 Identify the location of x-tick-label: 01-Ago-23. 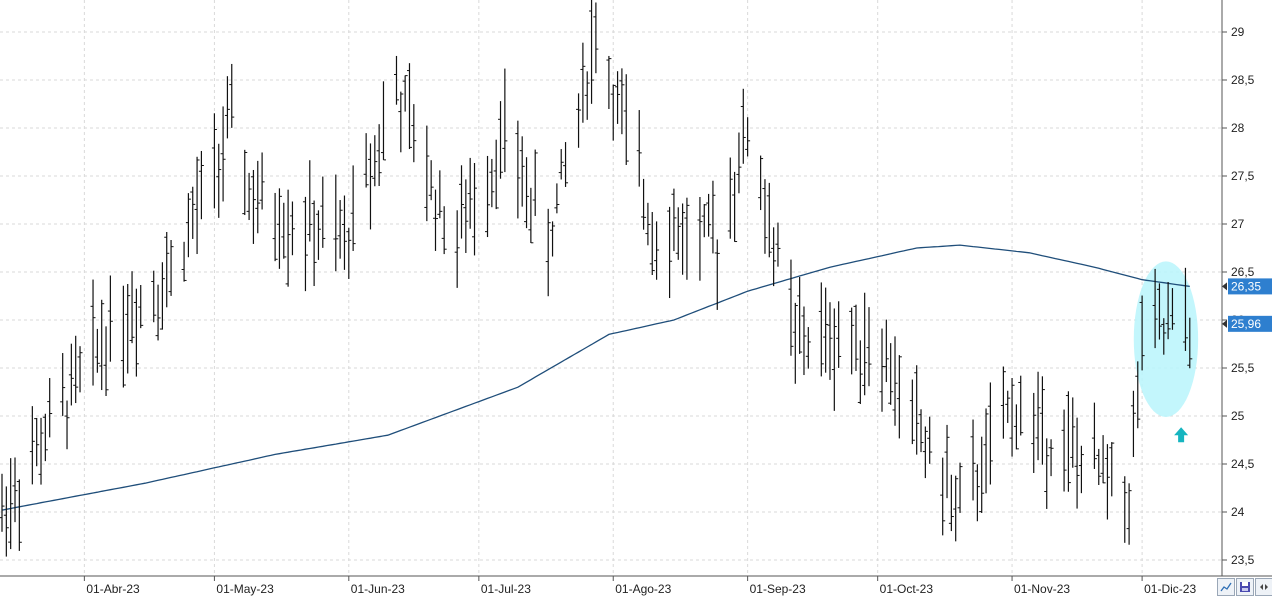
(643, 589).